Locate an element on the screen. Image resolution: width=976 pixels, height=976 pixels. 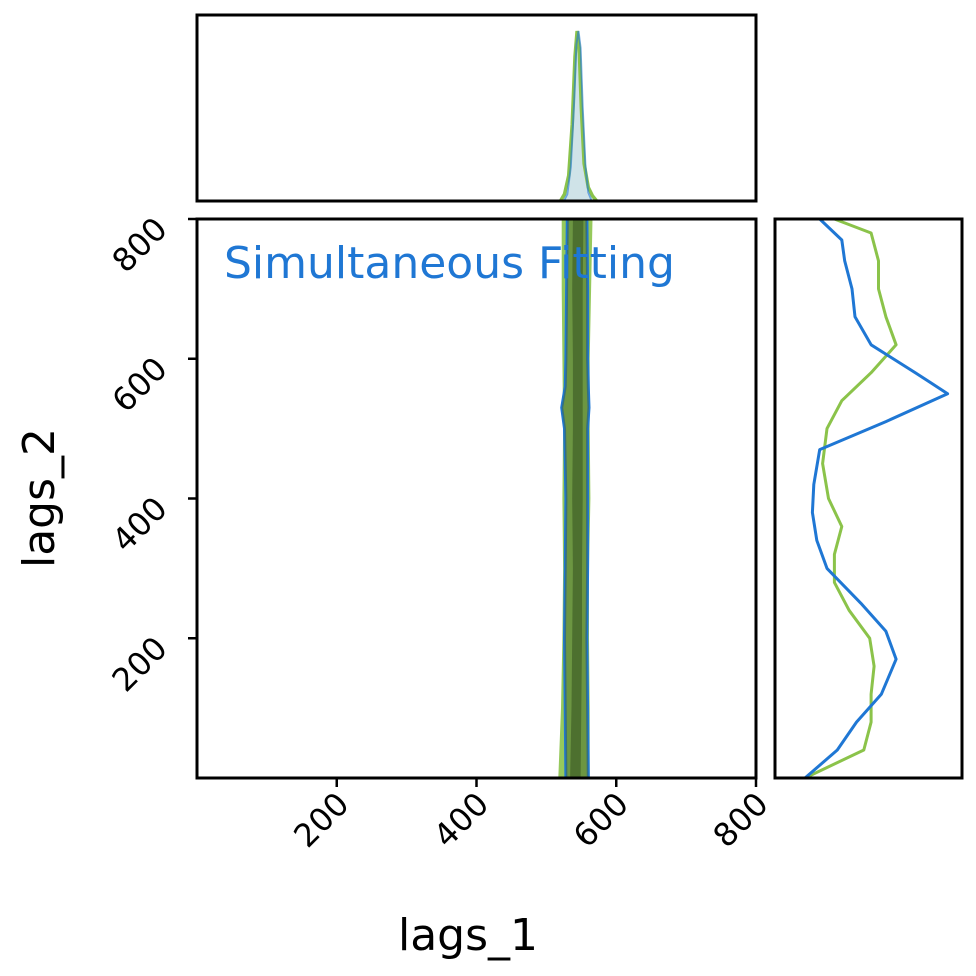
x-tick-label: 800 is located at coordinates (741, 820).